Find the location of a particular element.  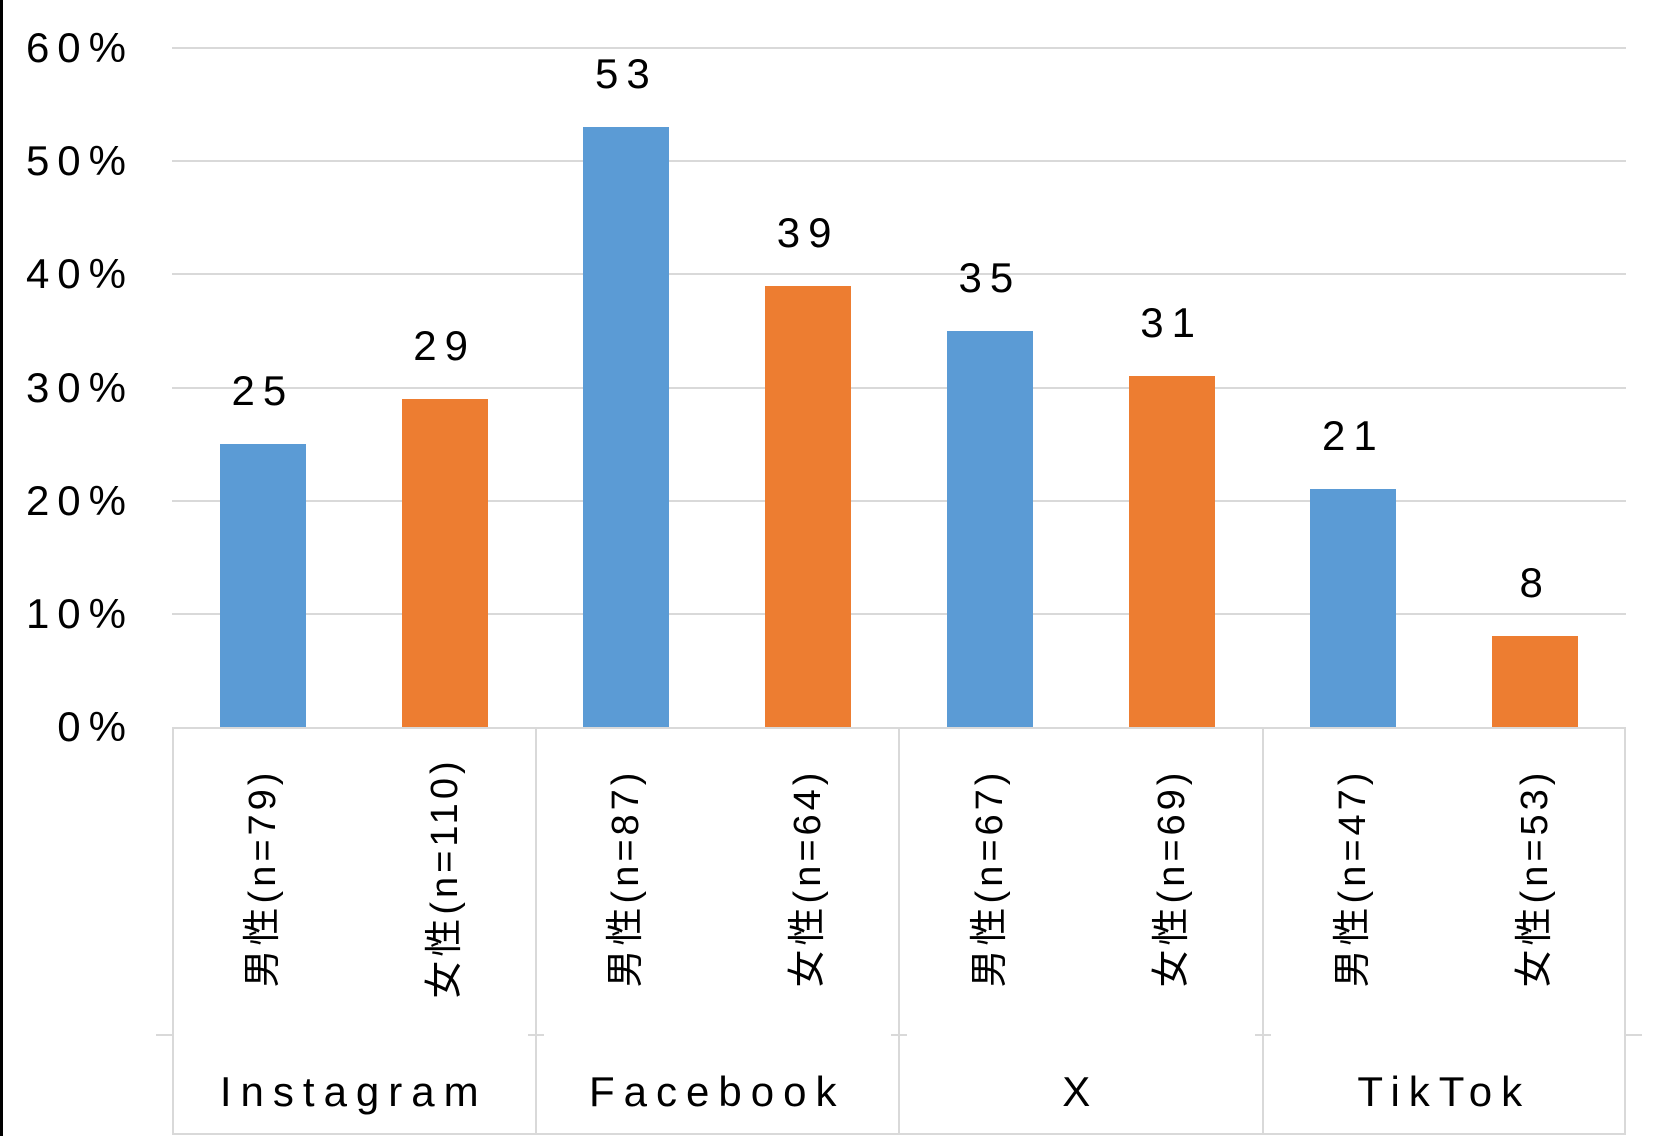

bar-男性-Facebook is located at coordinates (626, 427).